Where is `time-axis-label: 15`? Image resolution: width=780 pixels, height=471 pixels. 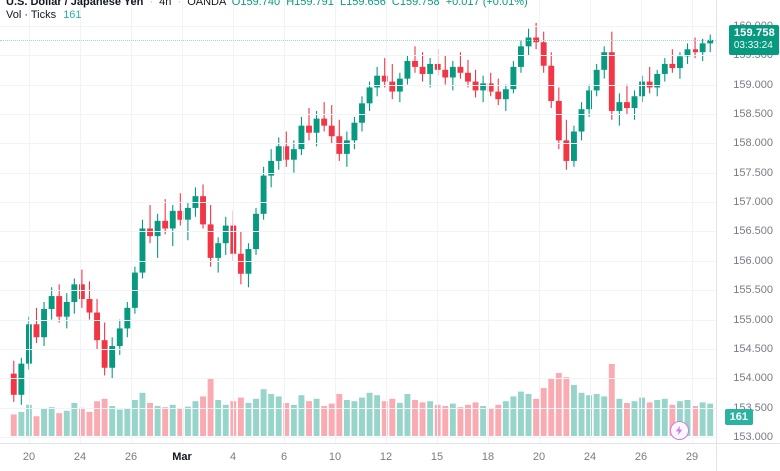 time-axis-label: 15 is located at coordinates (437, 457).